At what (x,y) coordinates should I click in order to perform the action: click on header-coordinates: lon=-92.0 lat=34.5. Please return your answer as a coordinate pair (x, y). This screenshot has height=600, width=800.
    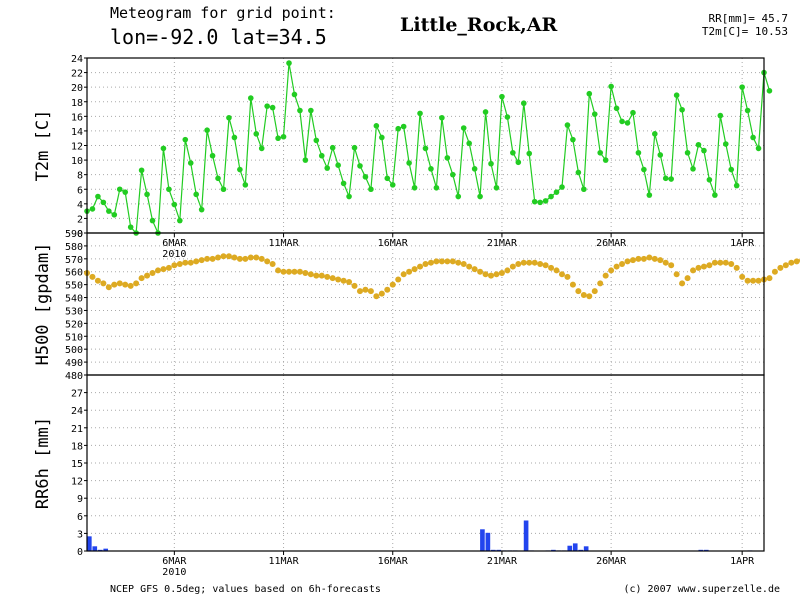
    Looking at the image, I should click on (218, 37).